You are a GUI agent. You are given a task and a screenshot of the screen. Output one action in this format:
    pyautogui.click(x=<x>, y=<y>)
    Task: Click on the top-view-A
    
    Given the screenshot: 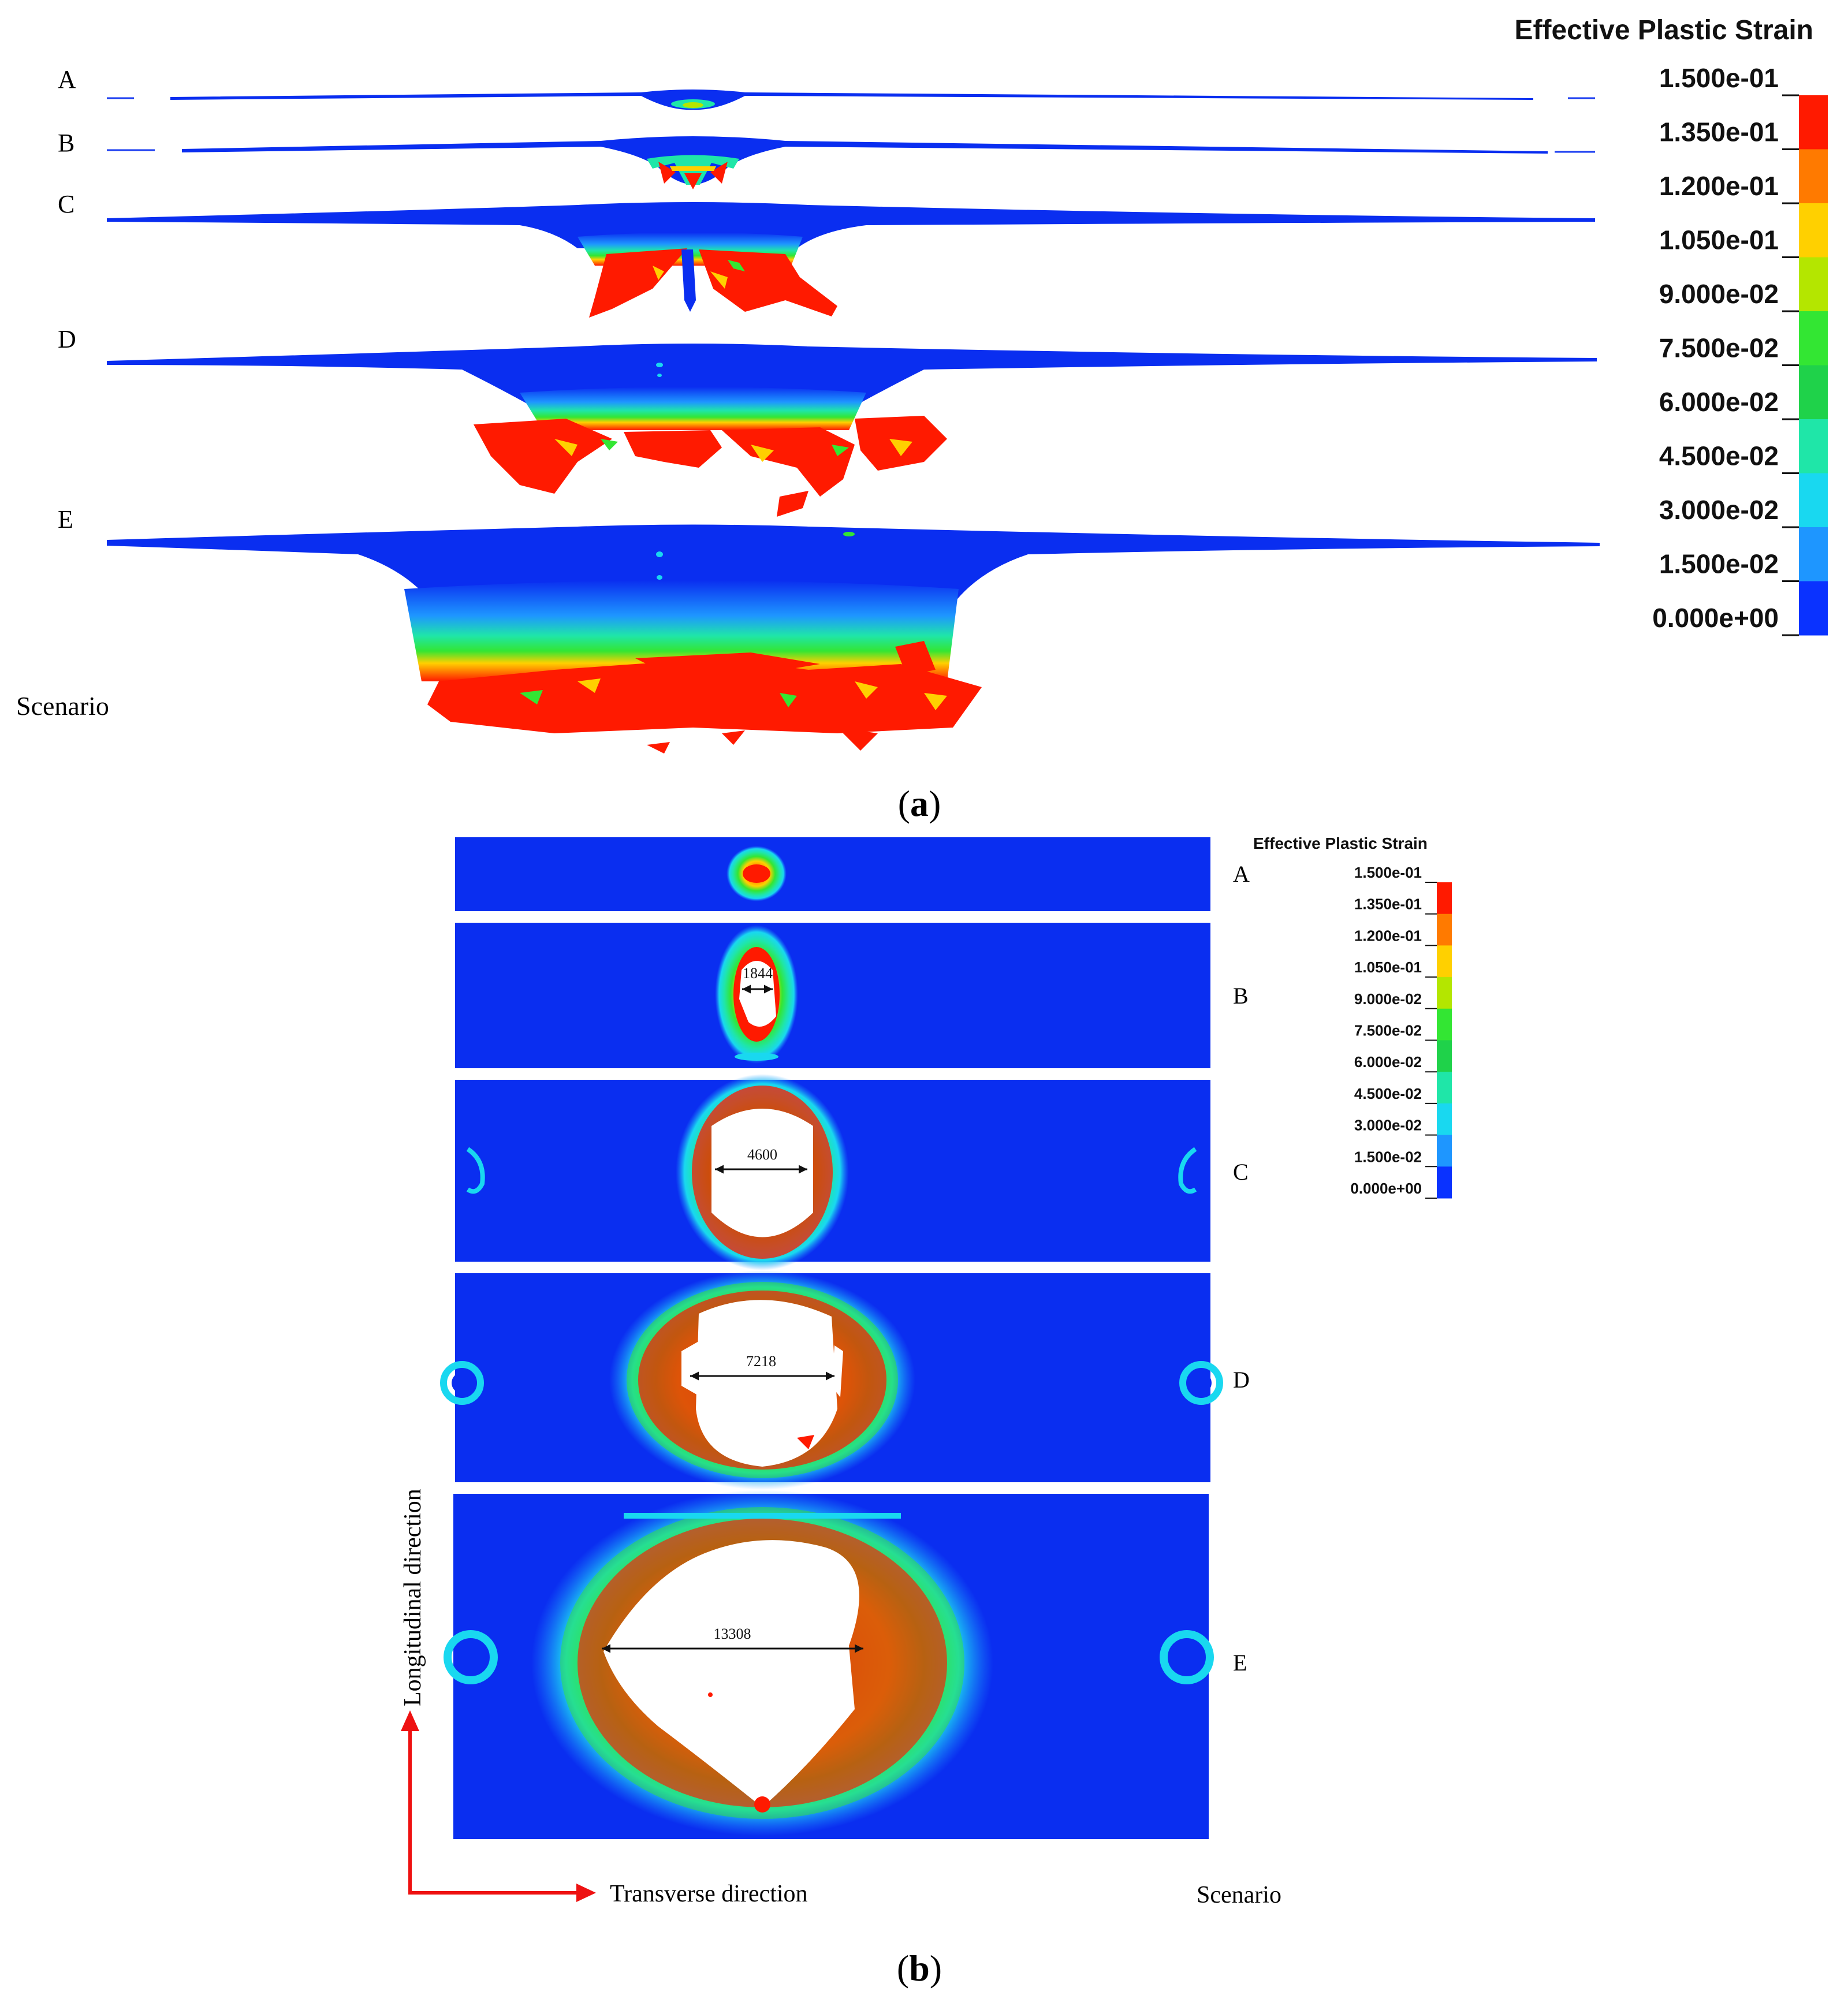 What is the action you would take?
    pyautogui.click(x=832, y=874)
    